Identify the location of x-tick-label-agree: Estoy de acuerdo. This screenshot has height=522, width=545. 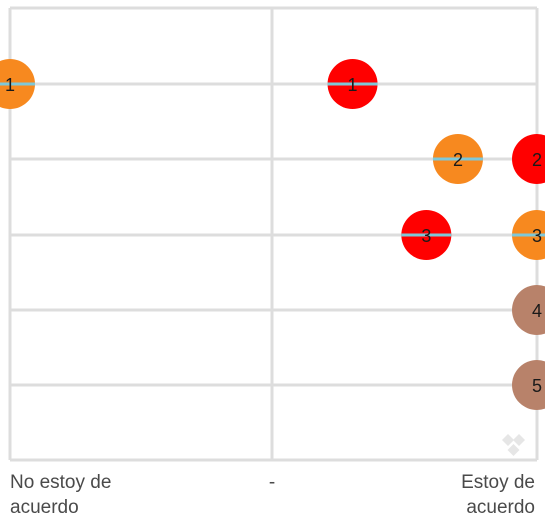
(498, 495).